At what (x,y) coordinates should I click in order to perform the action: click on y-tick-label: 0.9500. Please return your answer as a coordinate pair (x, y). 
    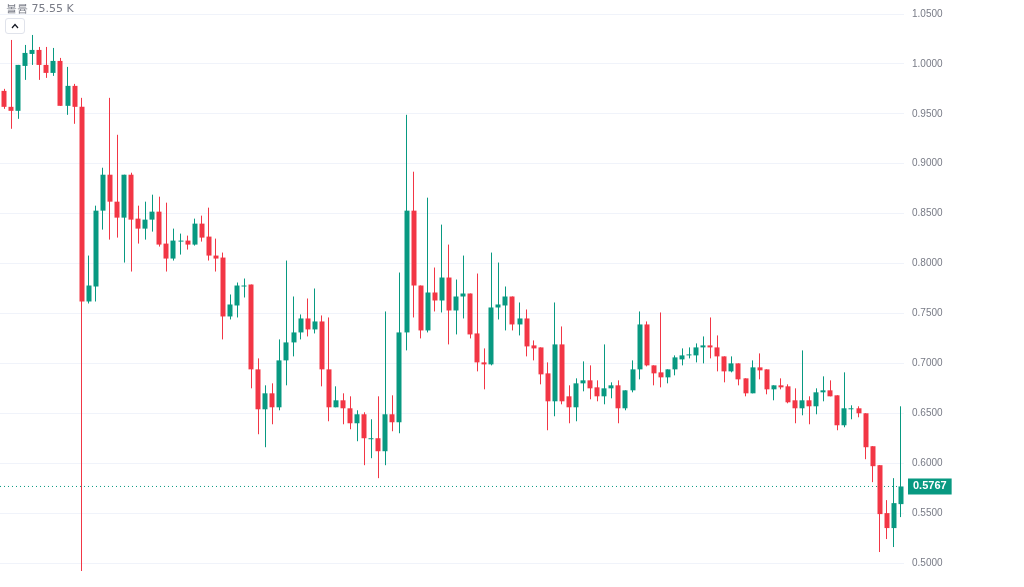
    Looking at the image, I should click on (928, 113).